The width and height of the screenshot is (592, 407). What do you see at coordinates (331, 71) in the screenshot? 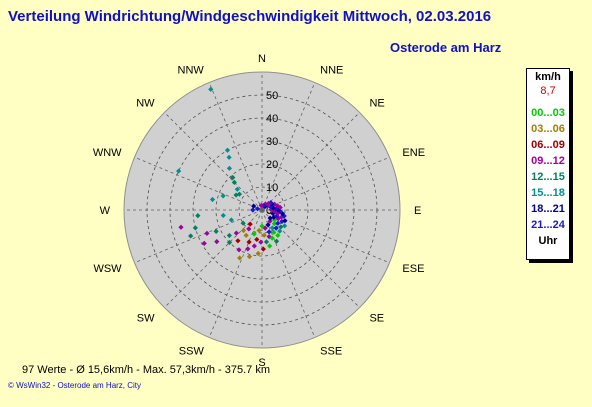
I see `direction-label-nne: NNE` at bounding box center [331, 71].